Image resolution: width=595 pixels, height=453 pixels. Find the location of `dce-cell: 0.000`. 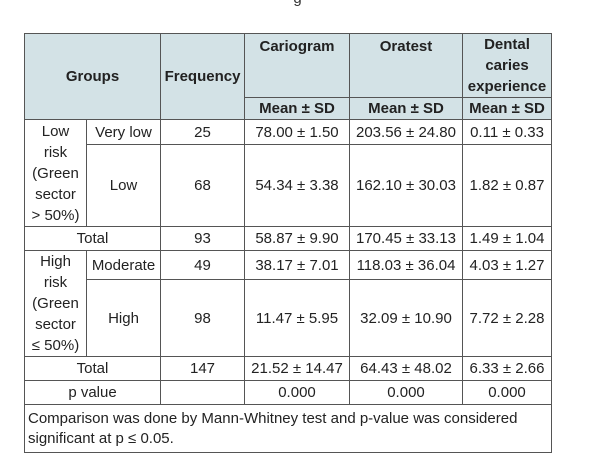

dce-cell: 0.000 is located at coordinates (507, 392).